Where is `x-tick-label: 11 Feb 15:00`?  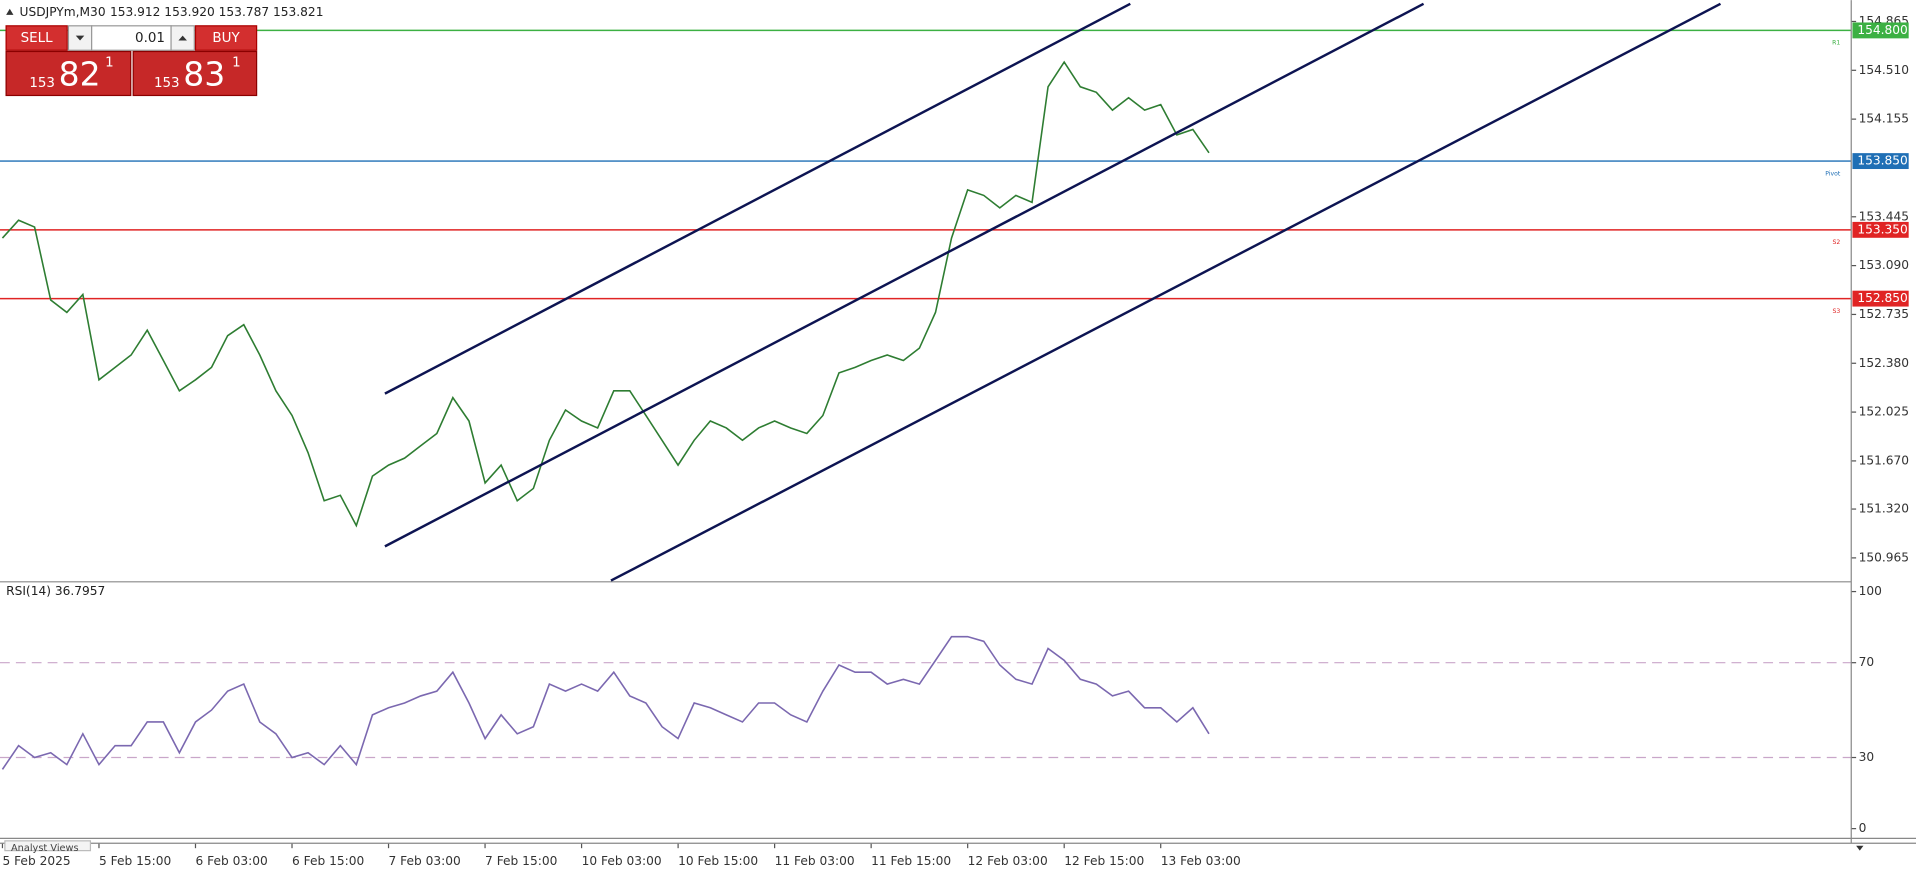
x-tick-label: 11 Feb 15:00 is located at coordinates (911, 861).